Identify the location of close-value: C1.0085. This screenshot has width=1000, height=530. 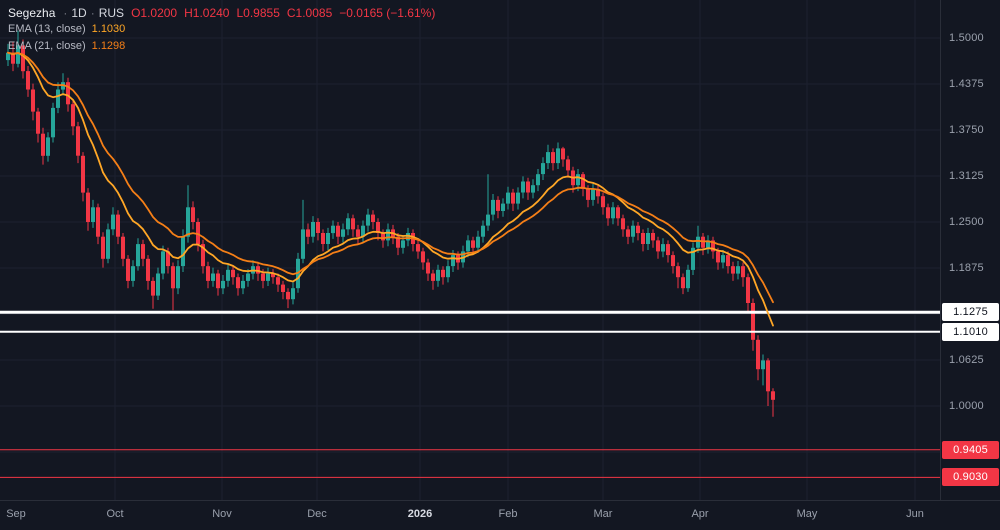
(309, 13).